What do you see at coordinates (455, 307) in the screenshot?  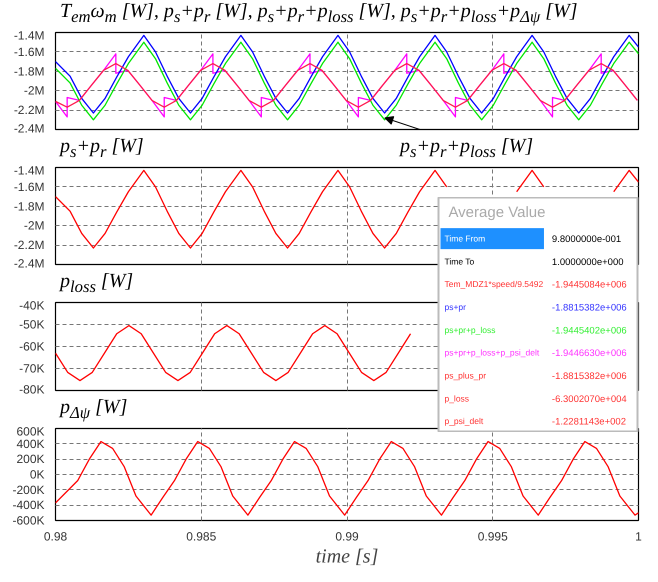 I see `category-label: ps+pr` at bounding box center [455, 307].